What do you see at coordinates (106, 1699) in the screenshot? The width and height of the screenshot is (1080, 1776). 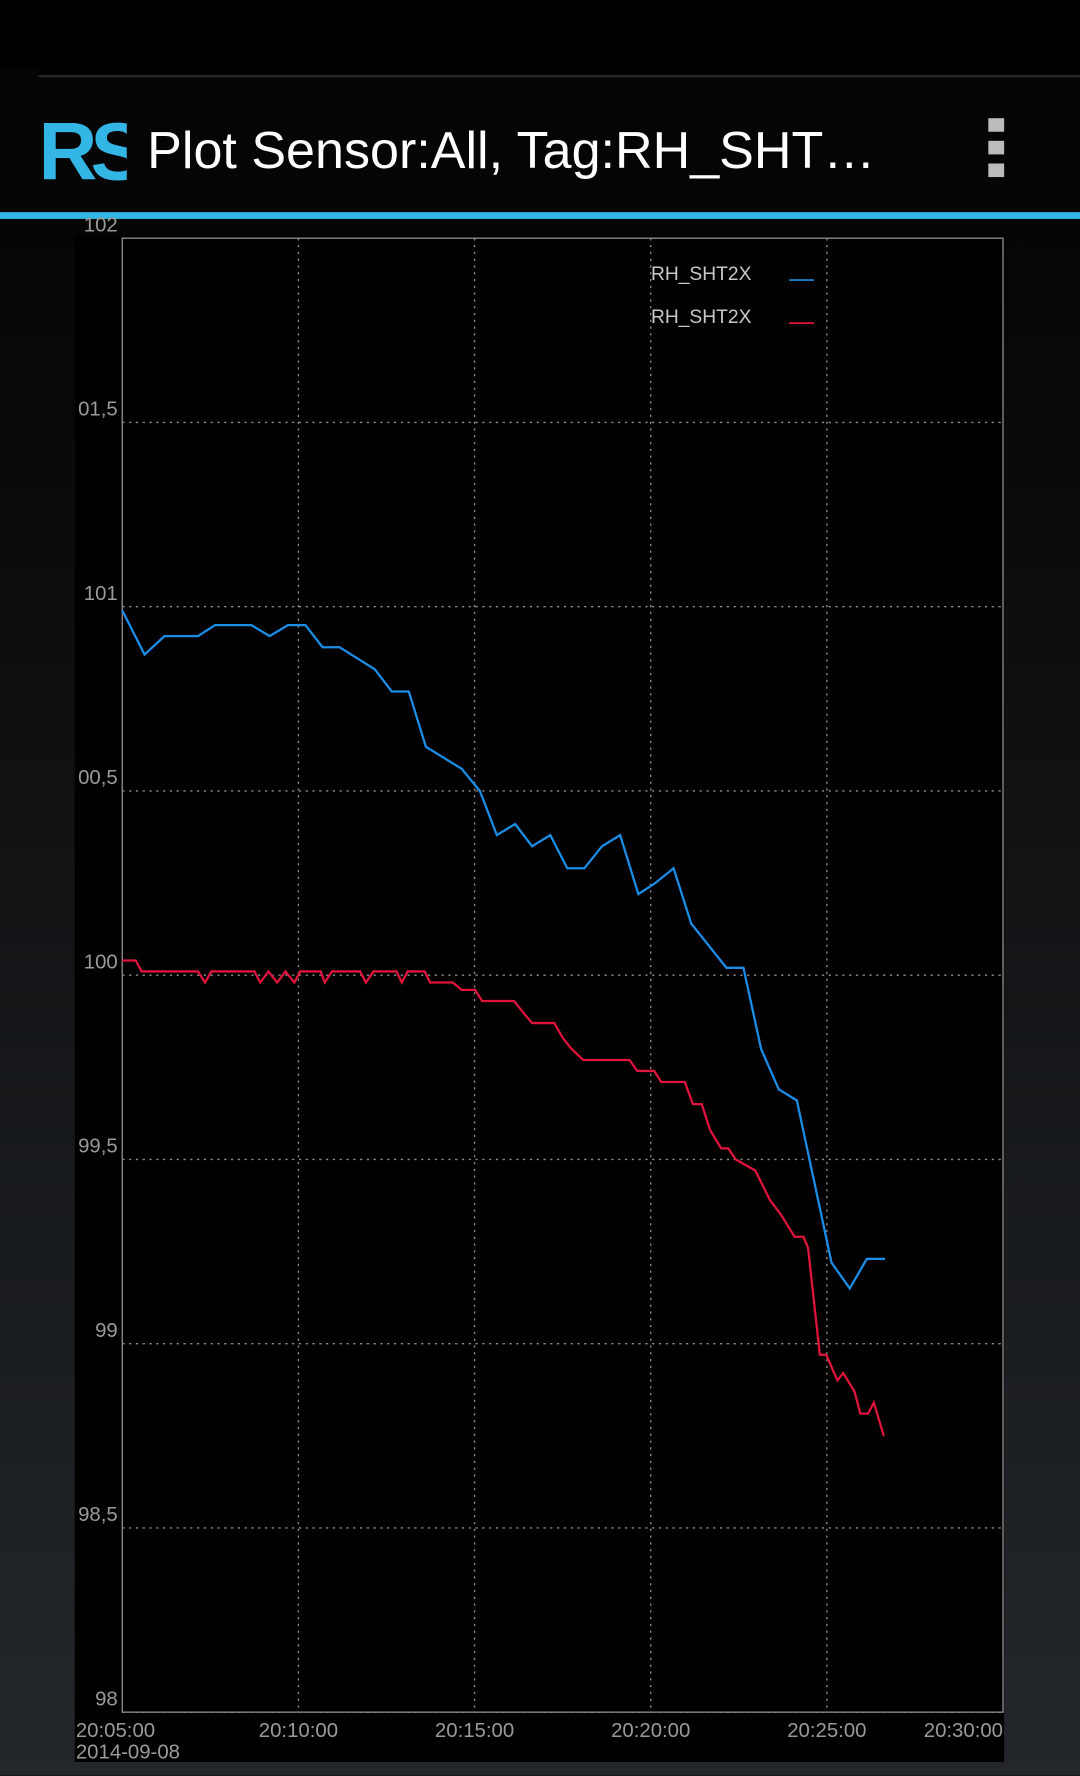 I see `y-tick-label: 98` at bounding box center [106, 1699].